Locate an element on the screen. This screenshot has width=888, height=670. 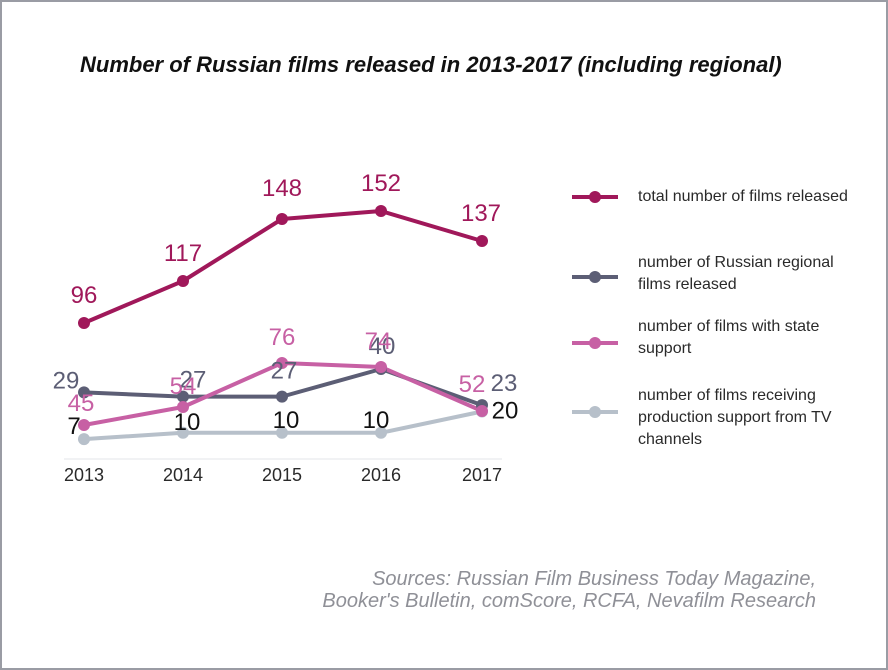
x-tick-2014: 2014 is located at coordinates (183, 475).